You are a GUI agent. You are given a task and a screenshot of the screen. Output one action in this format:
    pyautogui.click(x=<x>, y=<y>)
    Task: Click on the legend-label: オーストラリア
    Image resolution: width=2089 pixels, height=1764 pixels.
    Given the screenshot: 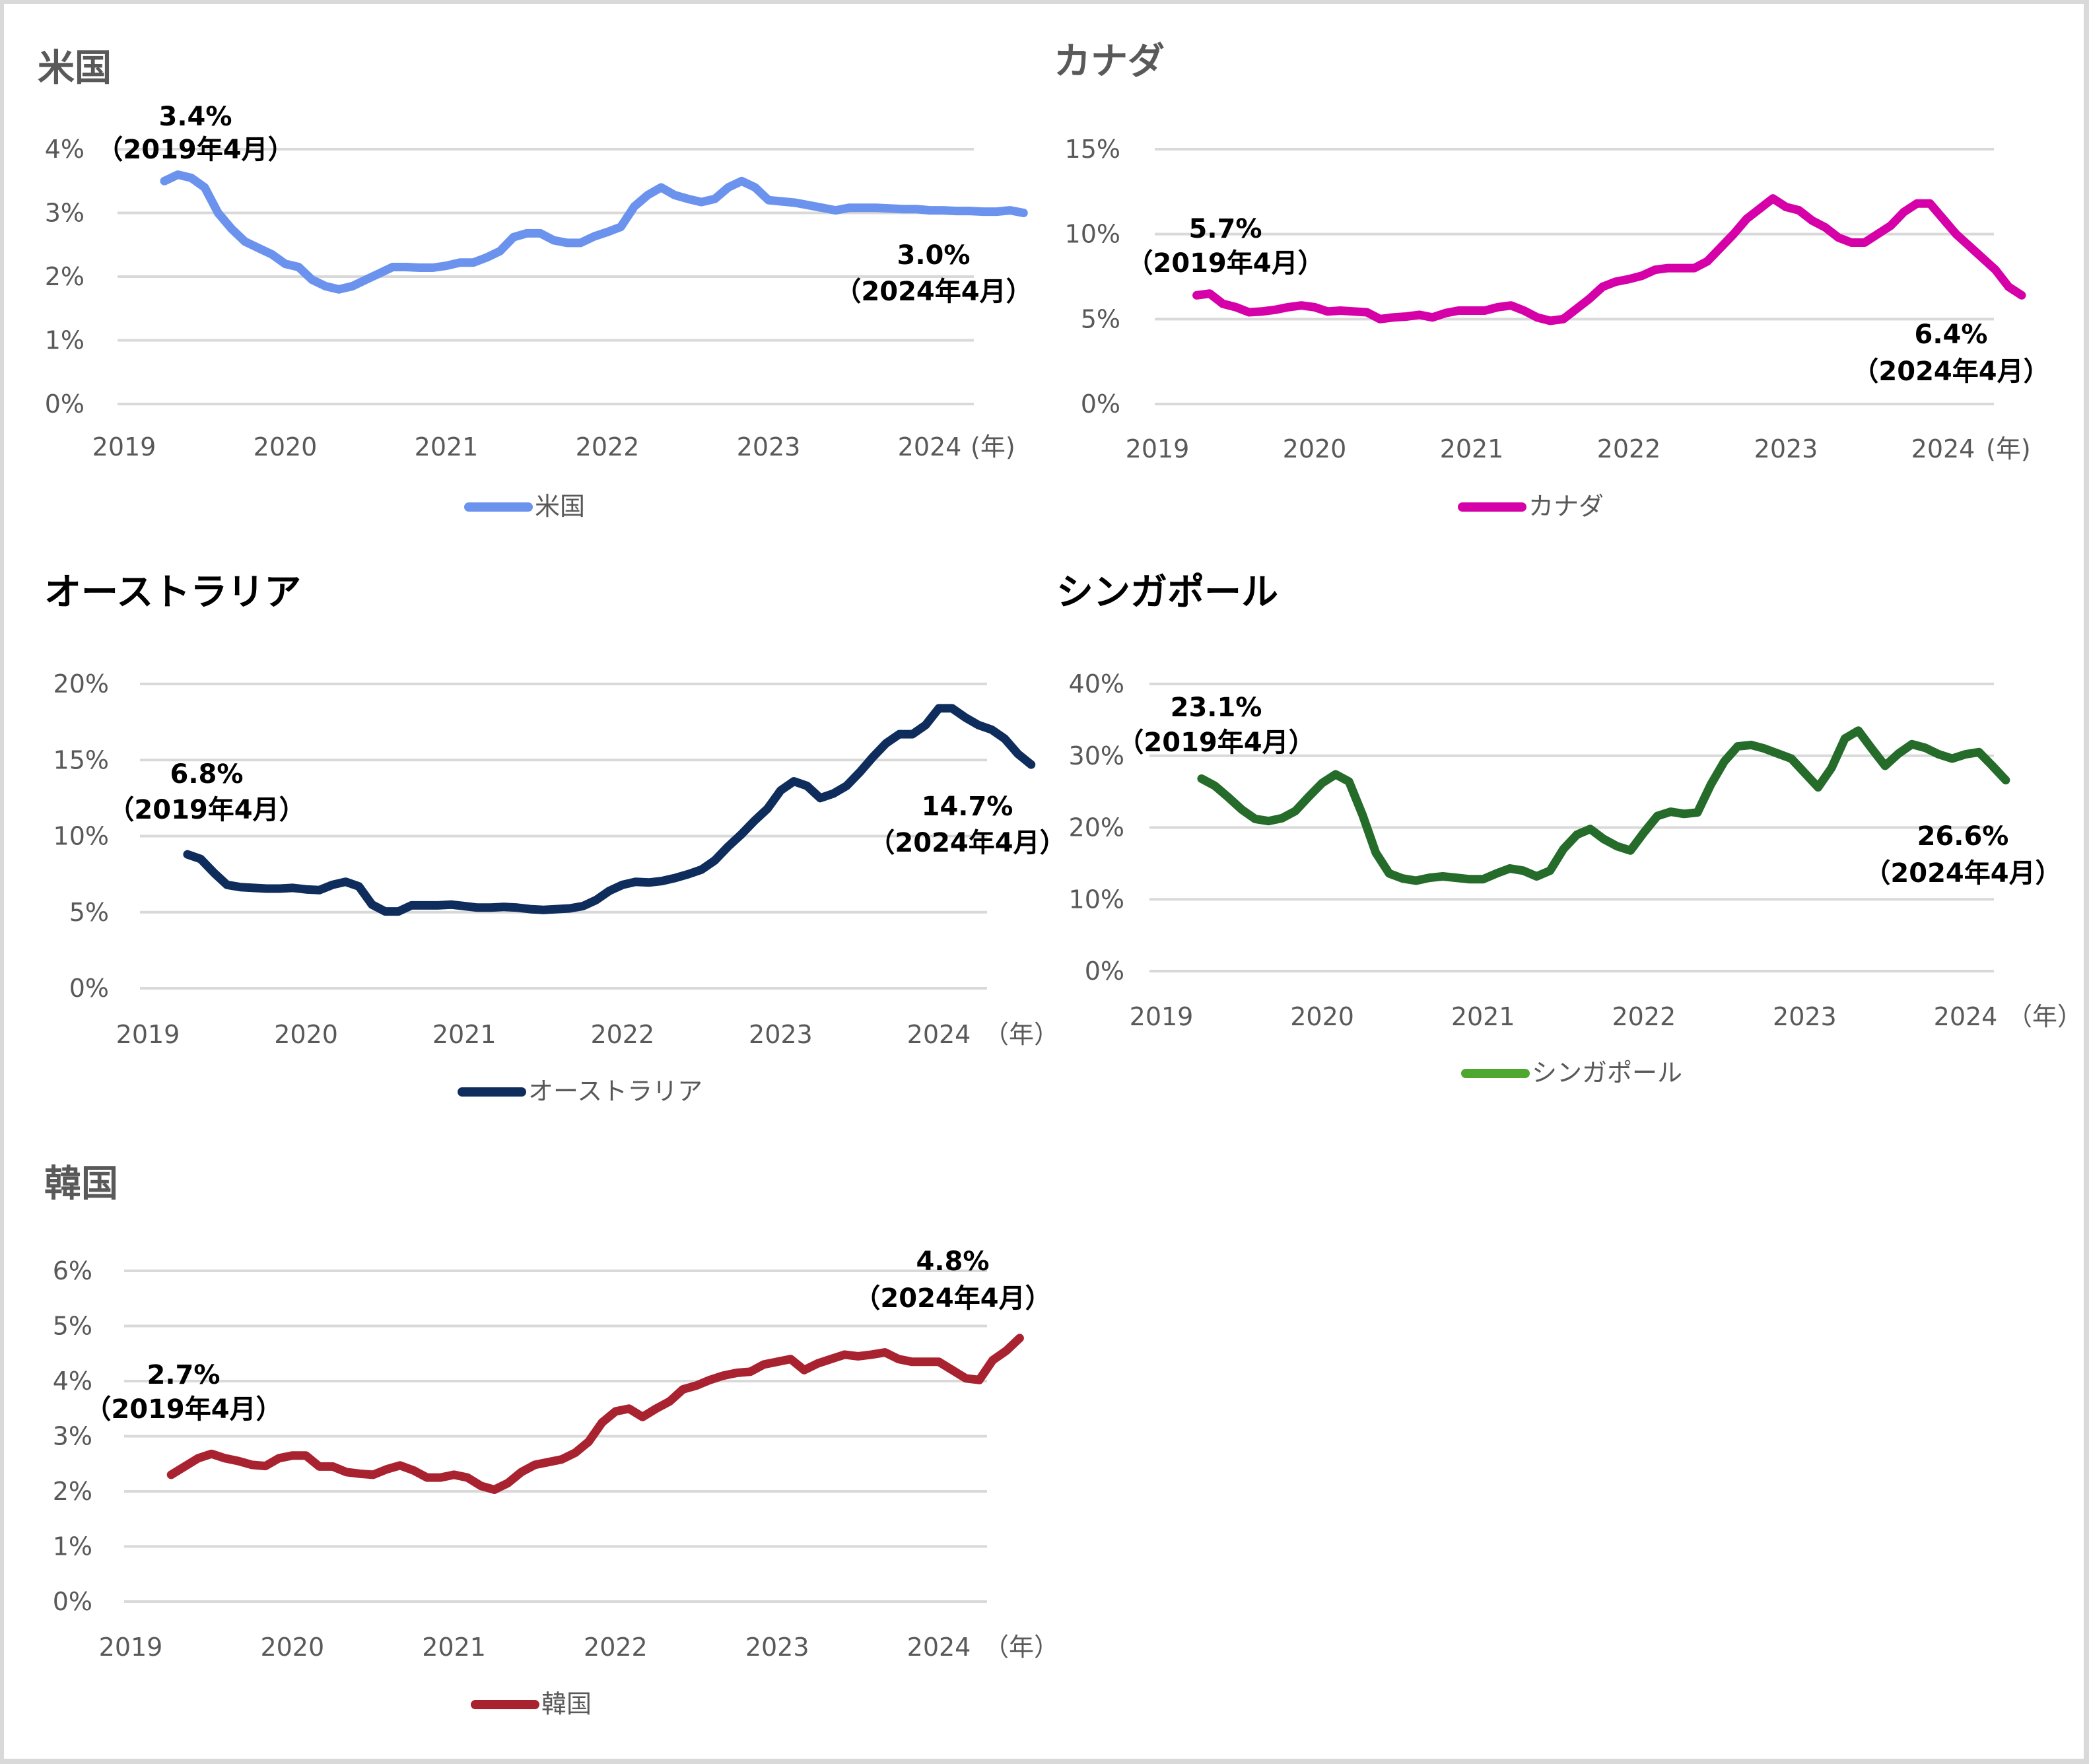 What is the action you would take?
    pyautogui.click(x=615, y=1091)
    